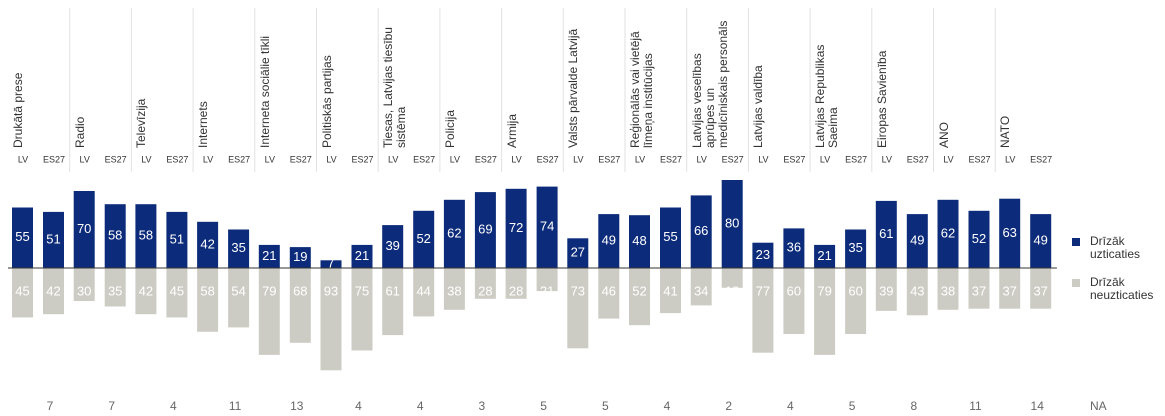  I want to click on data-label: 66, so click(701, 230).